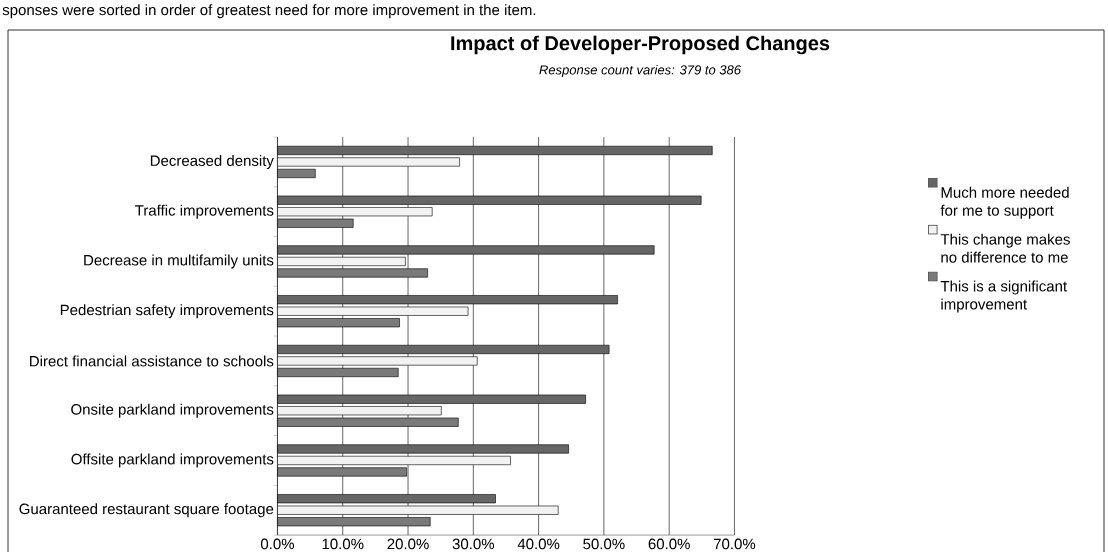  I want to click on y-tick-label: Onsite parkland improvements, so click(172, 410).